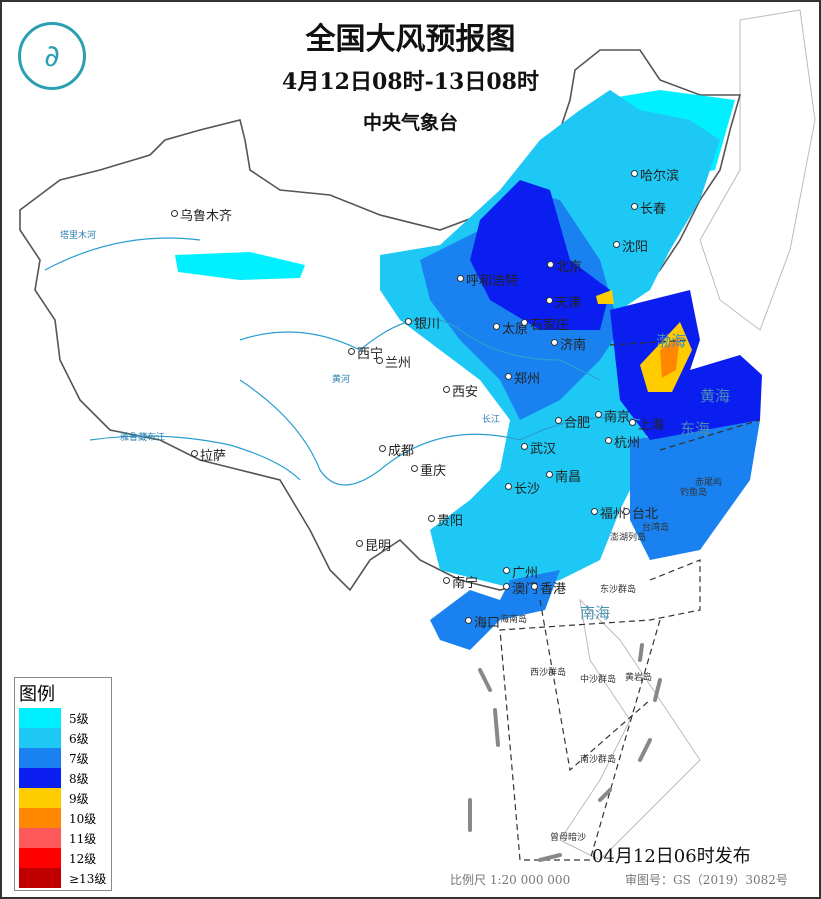  I want to click on city-label: 重庆, so click(428, 469).